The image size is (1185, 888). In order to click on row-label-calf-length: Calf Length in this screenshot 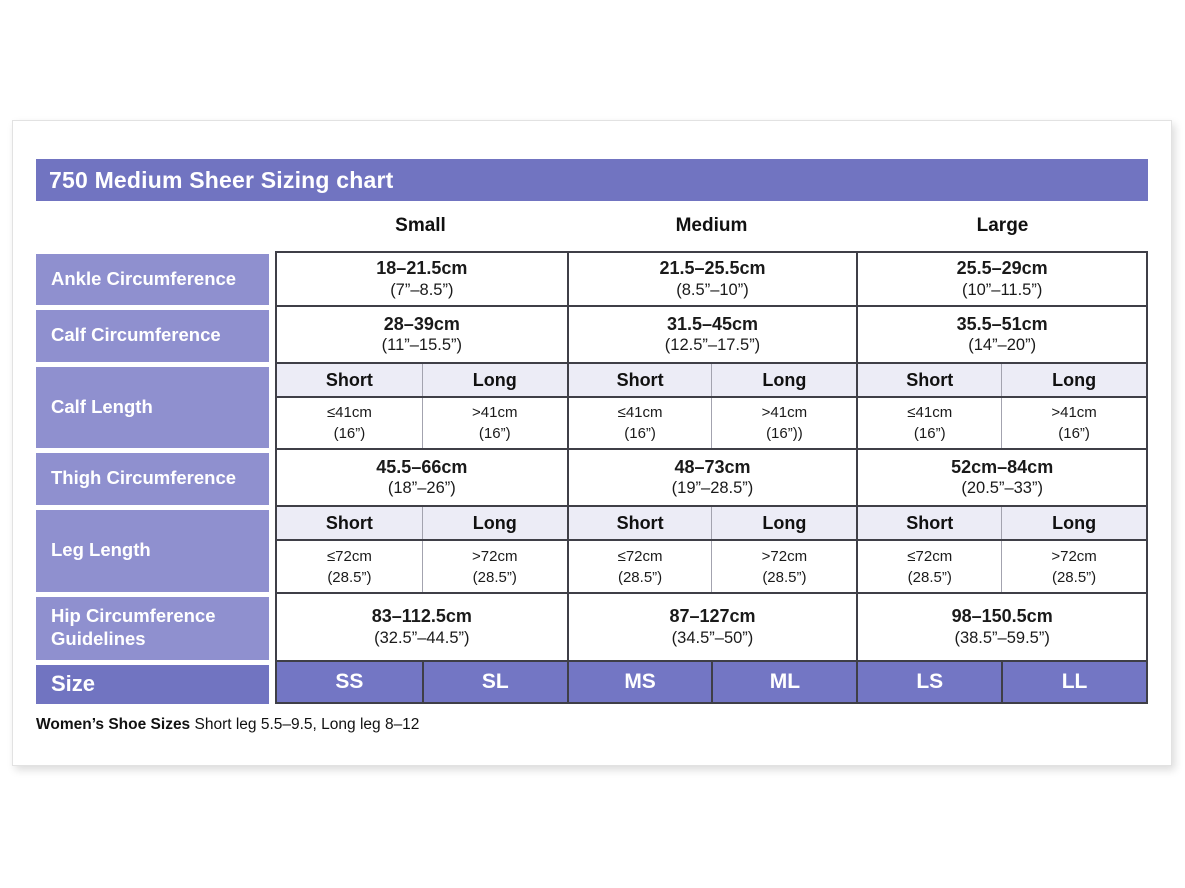, I will do `click(152, 407)`.